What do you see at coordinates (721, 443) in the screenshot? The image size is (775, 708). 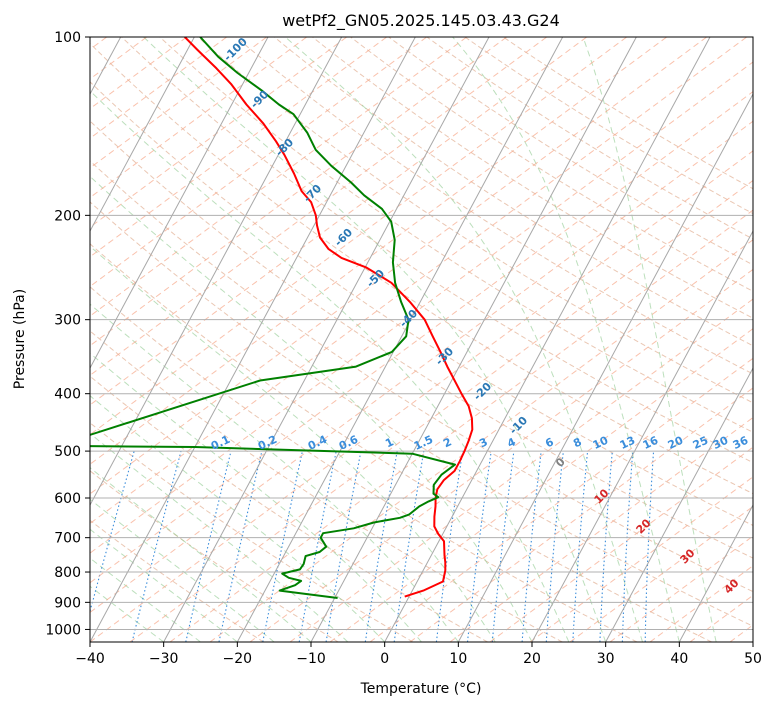 I see `mixing-ratio-label: 30` at bounding box center [721, 443].